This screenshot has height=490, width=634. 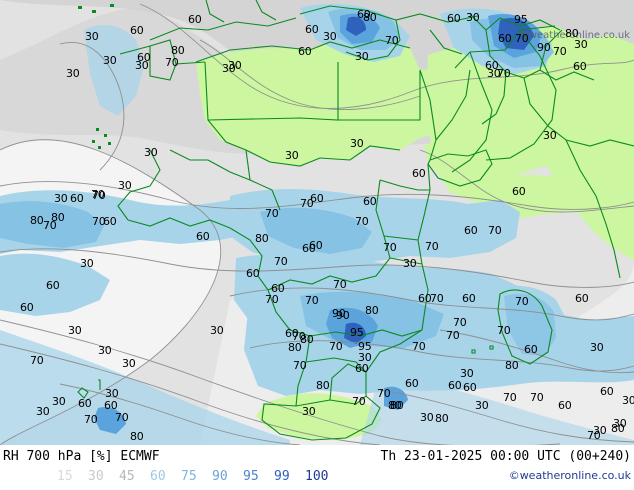 What do you see at coordinates (189, 476) in the screenshot?
I see `legend-tick-75: 75` at bounding box center [189, 476].